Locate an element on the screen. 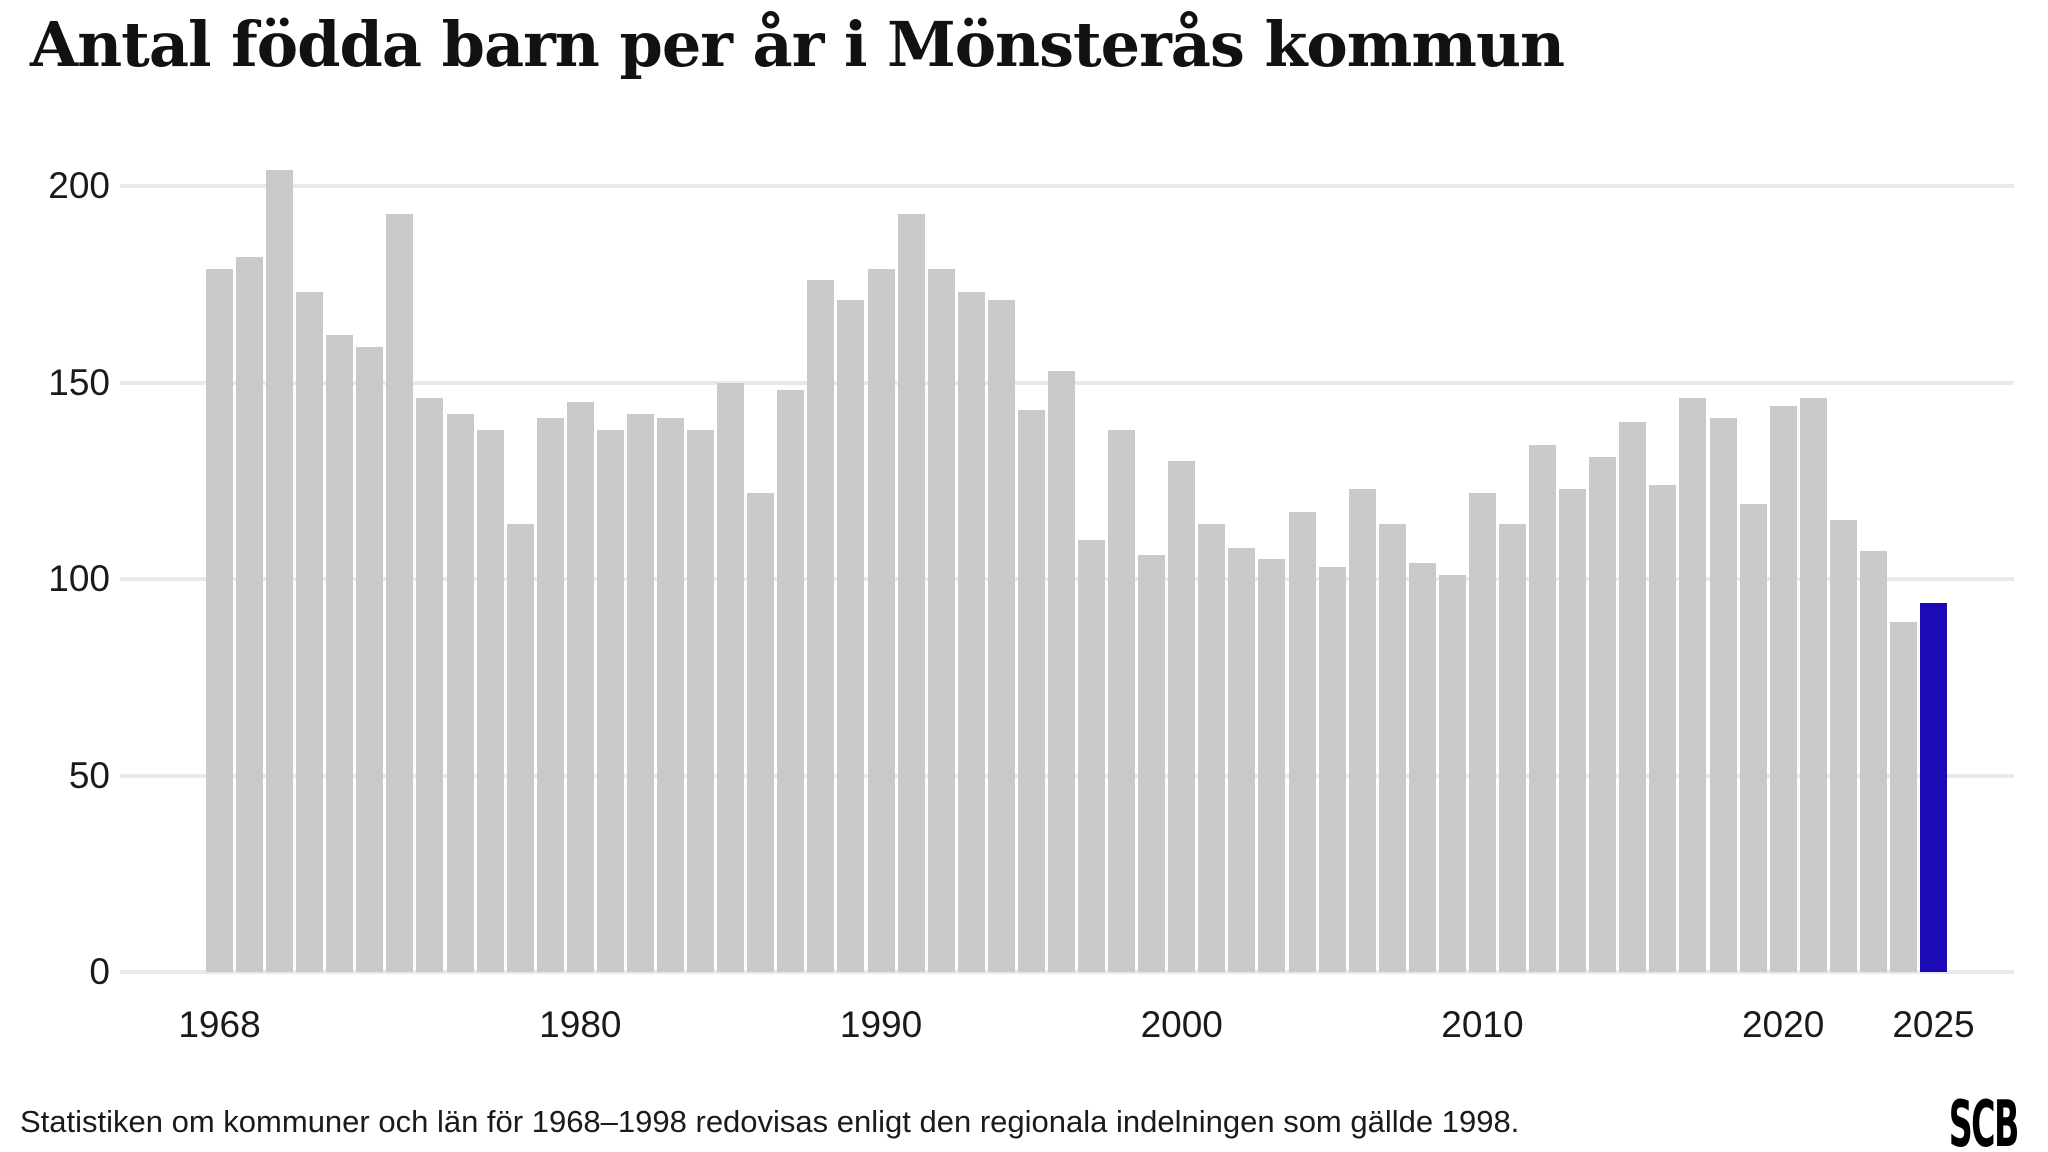 Image resolution: width=2048 pixels, height=1152 pixels. bar-1993 is located at coordinates (971, 632).